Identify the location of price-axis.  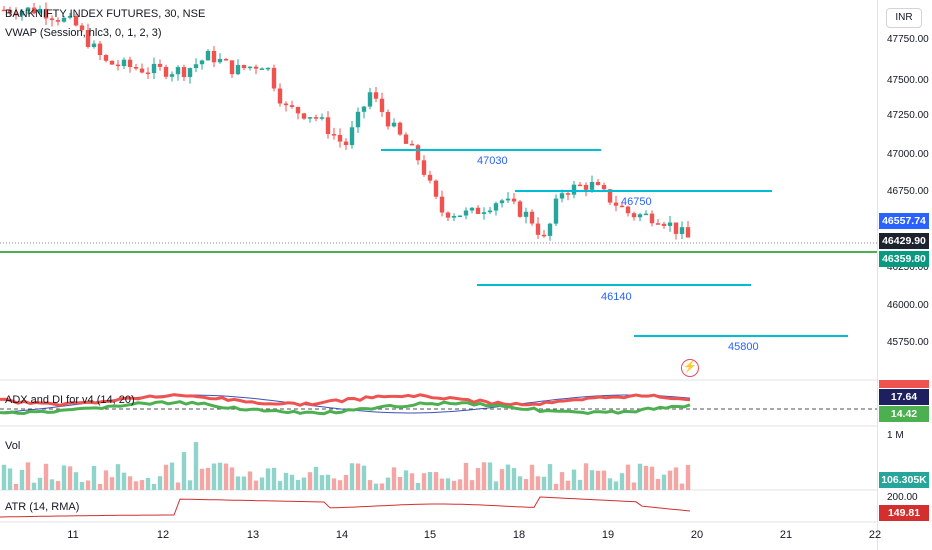
(904, 275).